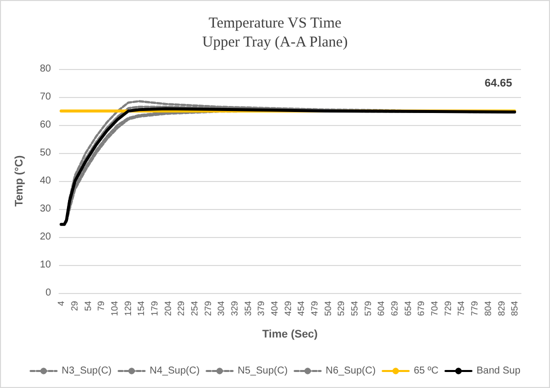 This screenshot has width=550, height=388. Describe the element at coordinates (221, 308) in the screenshot. I see `x-tick-label: 304` at that location.